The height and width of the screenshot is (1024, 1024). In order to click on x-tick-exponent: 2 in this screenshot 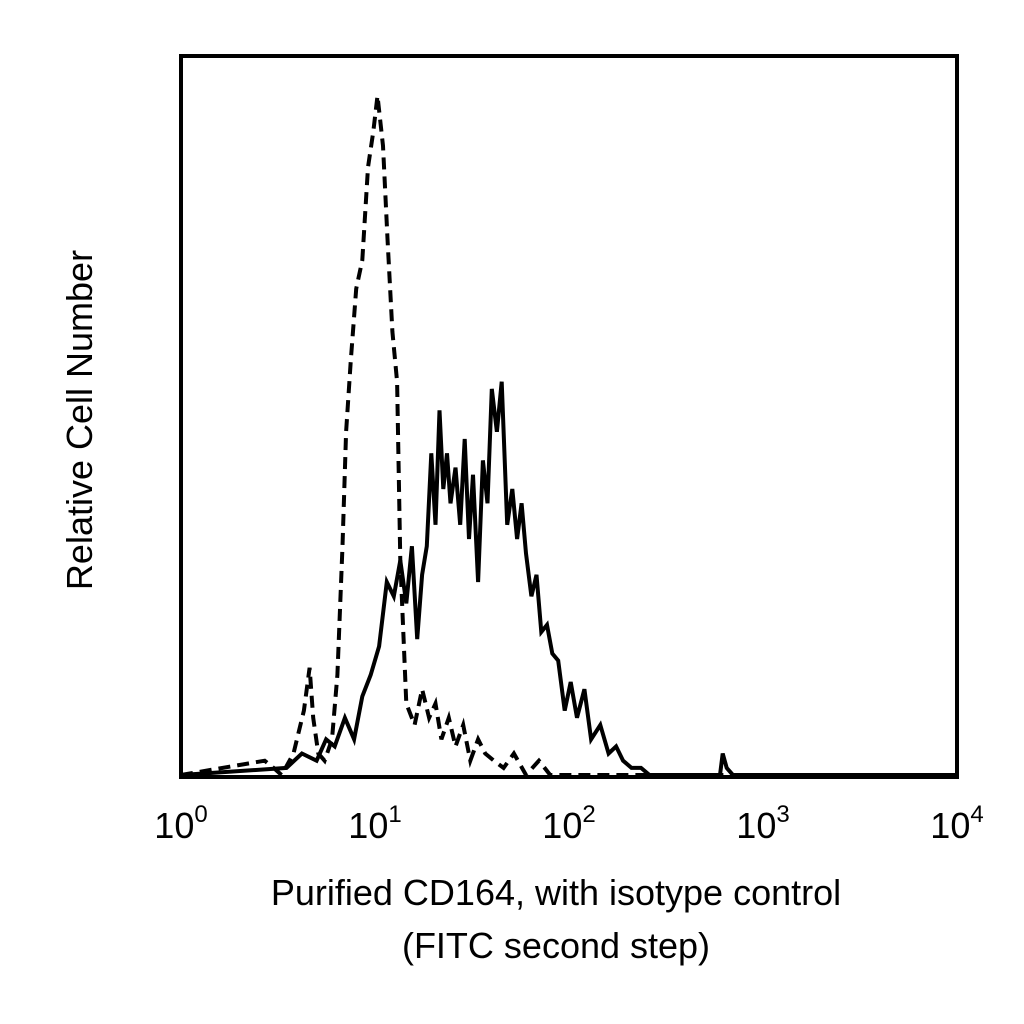, I will do `click(588, 814)`.